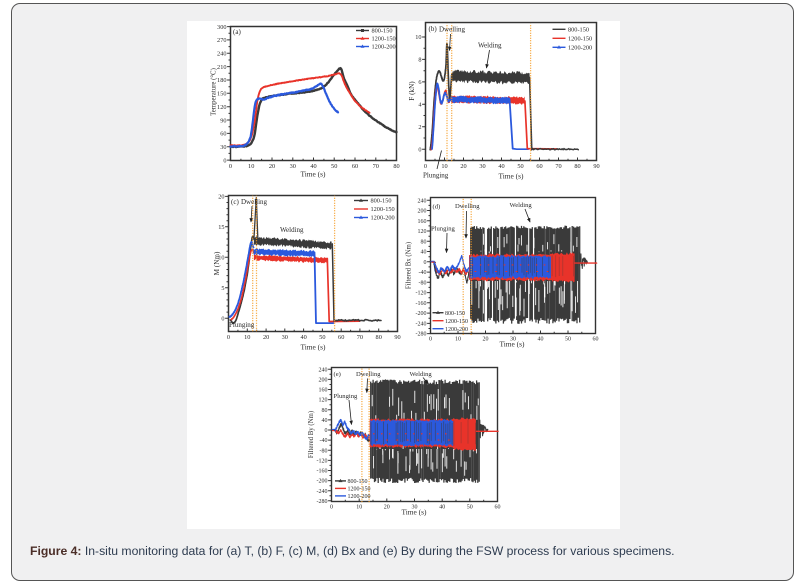  Describe the element at coordinates (221, 80) in the screenshot. I see `svg-text: 180` at that location.